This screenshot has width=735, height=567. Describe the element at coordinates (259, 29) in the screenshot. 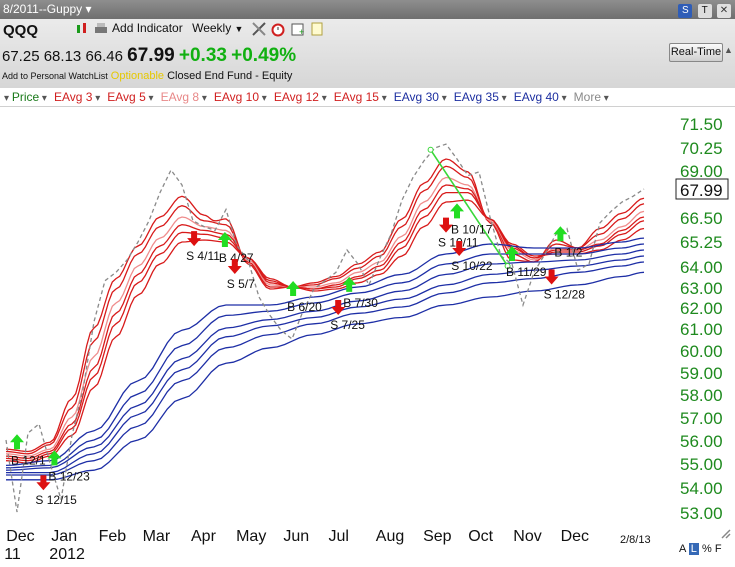

I see `tools-icon` at that location.